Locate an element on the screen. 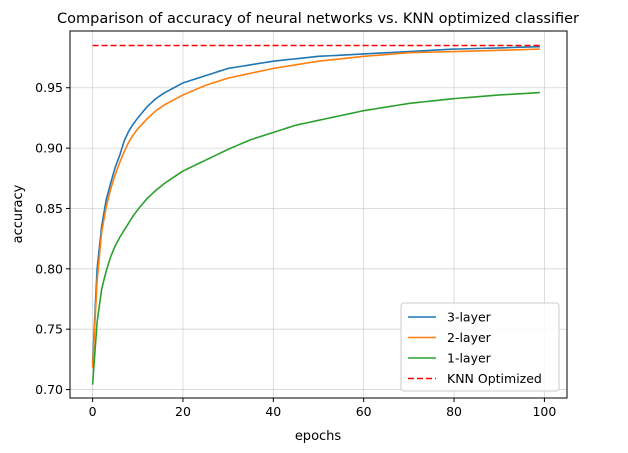  legend: 3-layer 2-layer 1-layer KNN Optimized is located at coordinates (480, 347).